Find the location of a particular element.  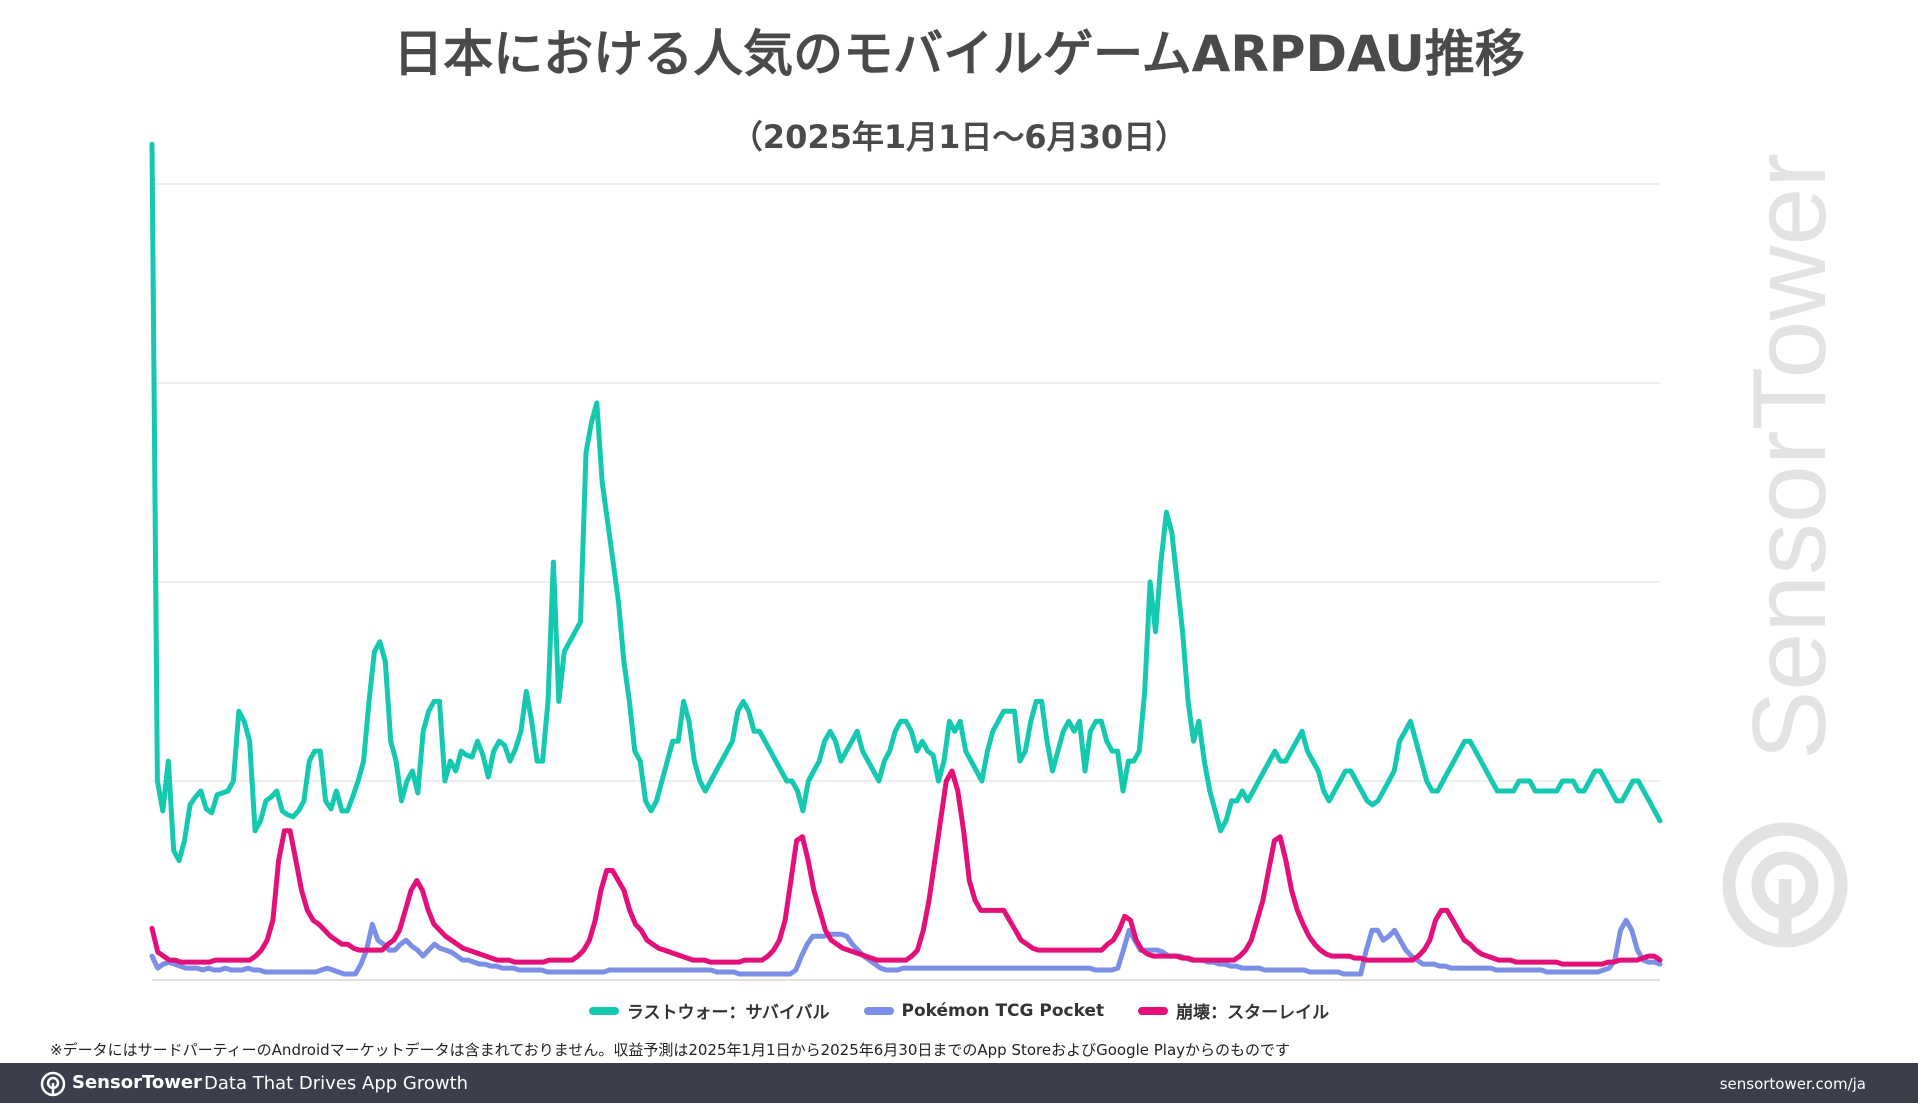

chart-subtitle: （2025年1月1日〜6月30日） is located at coordinates (959, 137).